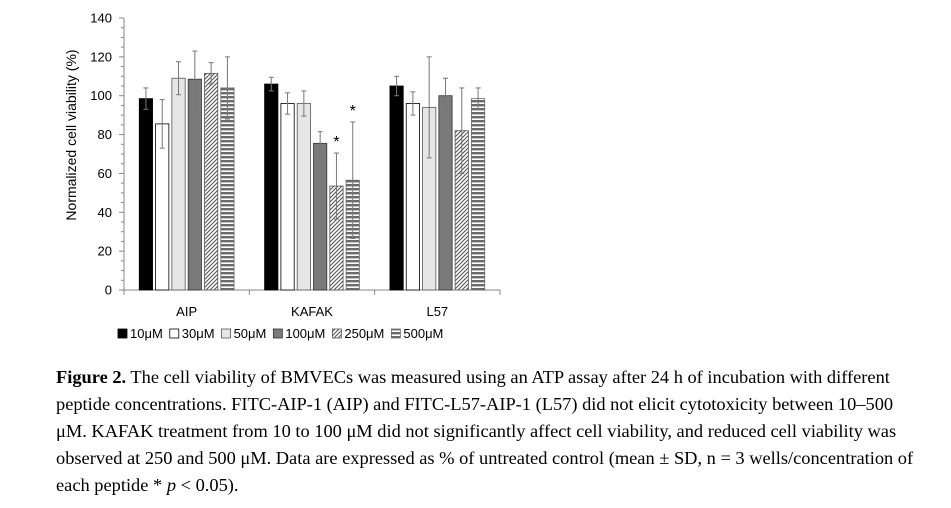  Describe the element at coordinates (364, 333) in the screenshot. I see `legend-label: 250μM` at that location.